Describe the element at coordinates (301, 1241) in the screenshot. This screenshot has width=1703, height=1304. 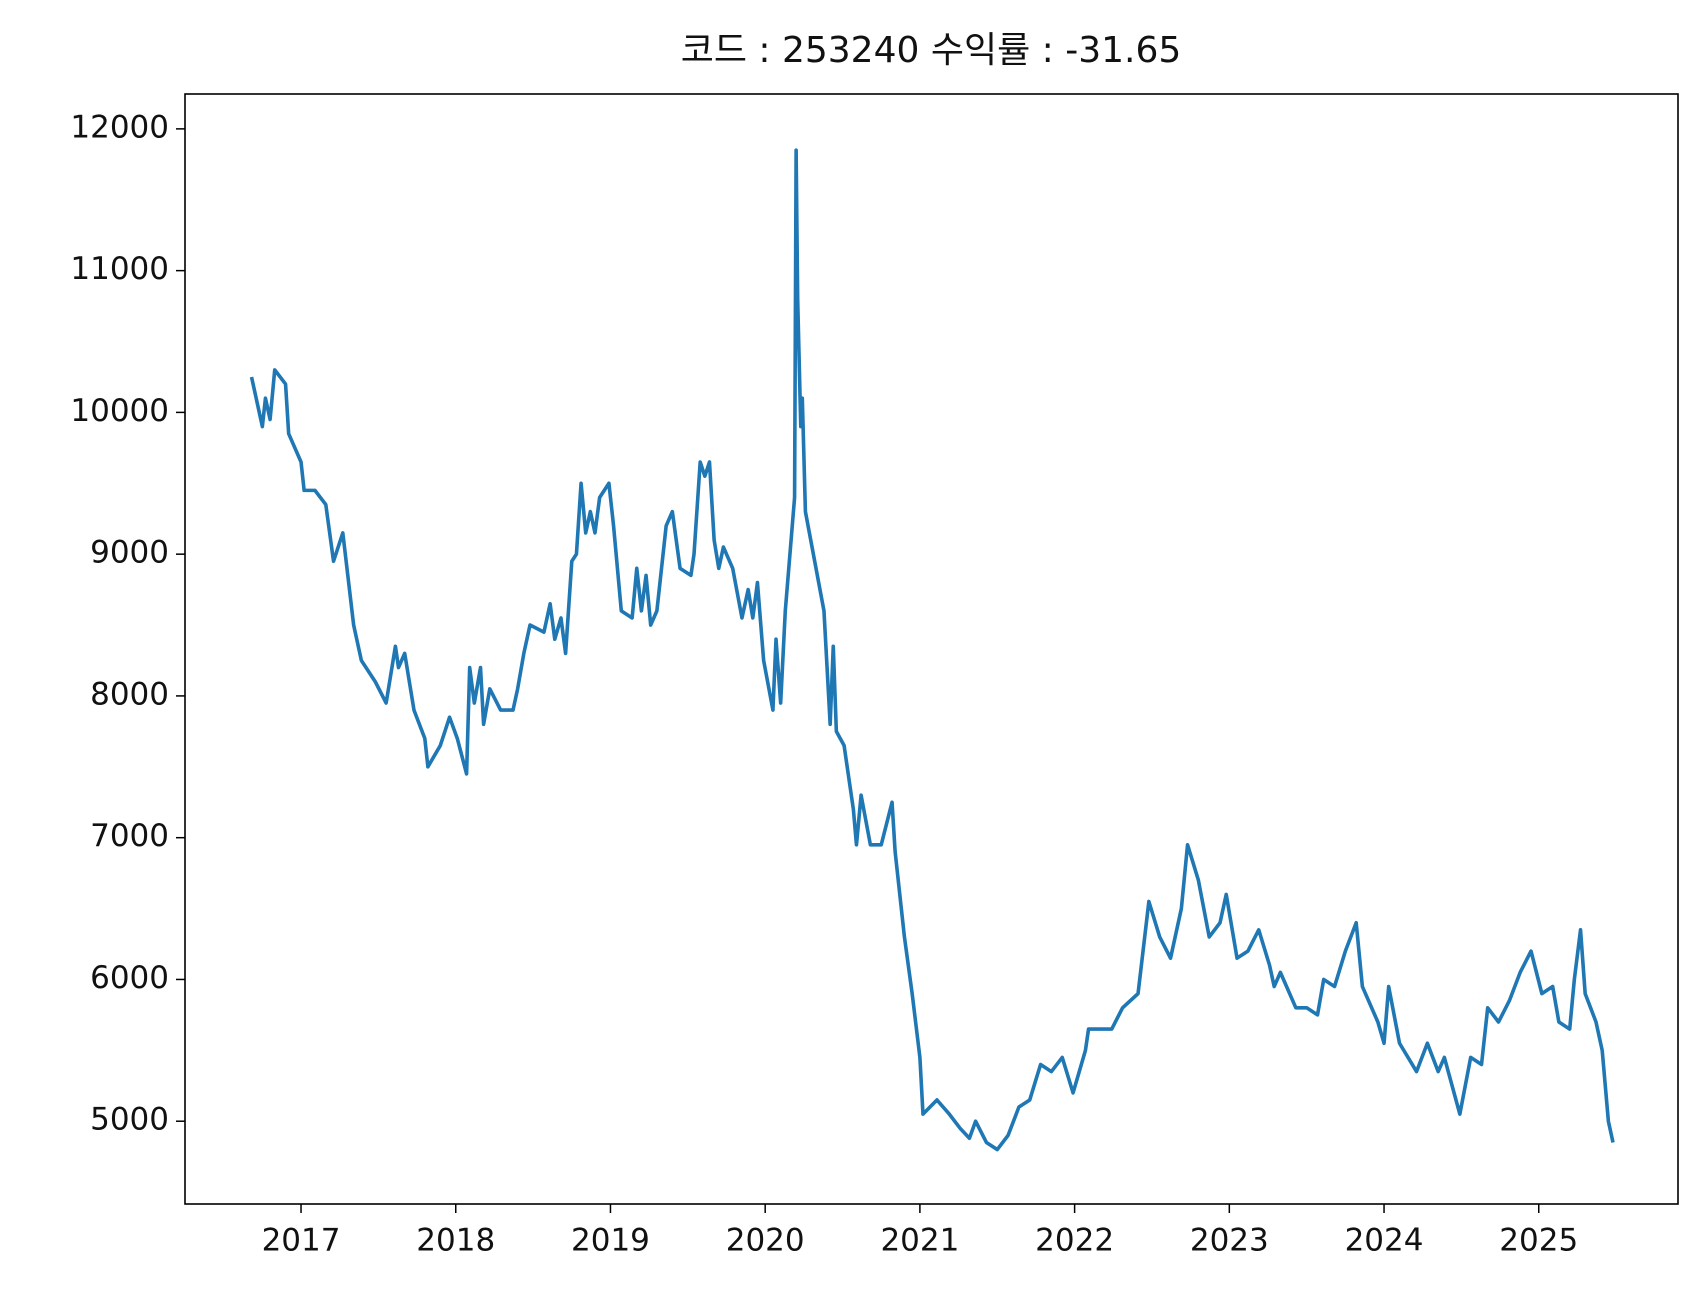
I see `x-tick-label: 2017` at that location.